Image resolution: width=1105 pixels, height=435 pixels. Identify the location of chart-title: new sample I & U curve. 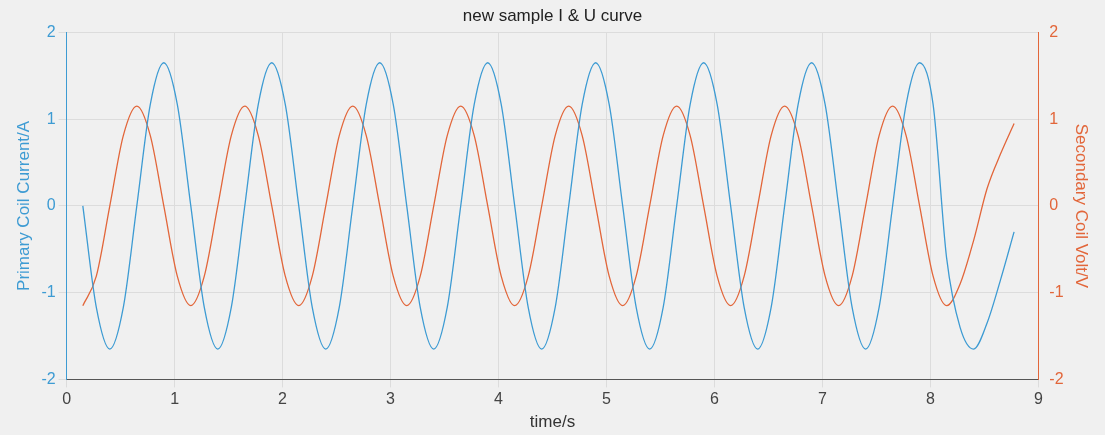
(552, 15).